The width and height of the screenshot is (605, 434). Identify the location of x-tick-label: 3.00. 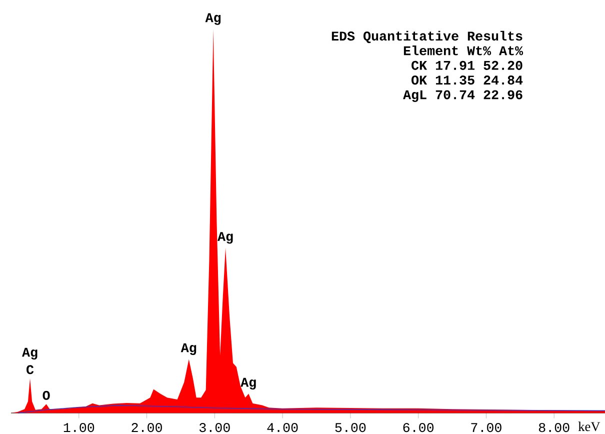
(215, 427).